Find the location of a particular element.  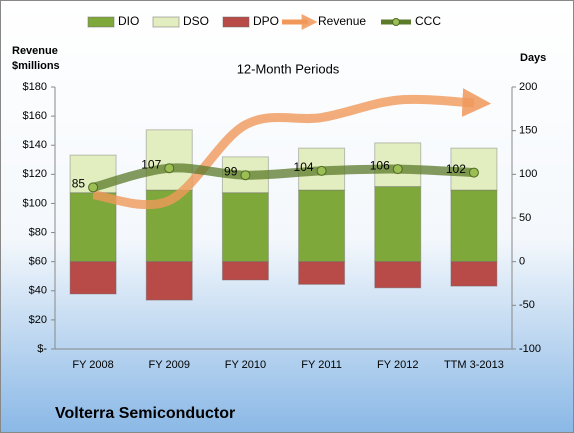

y-tick-label: $160 is located at coordinates (35, 116).